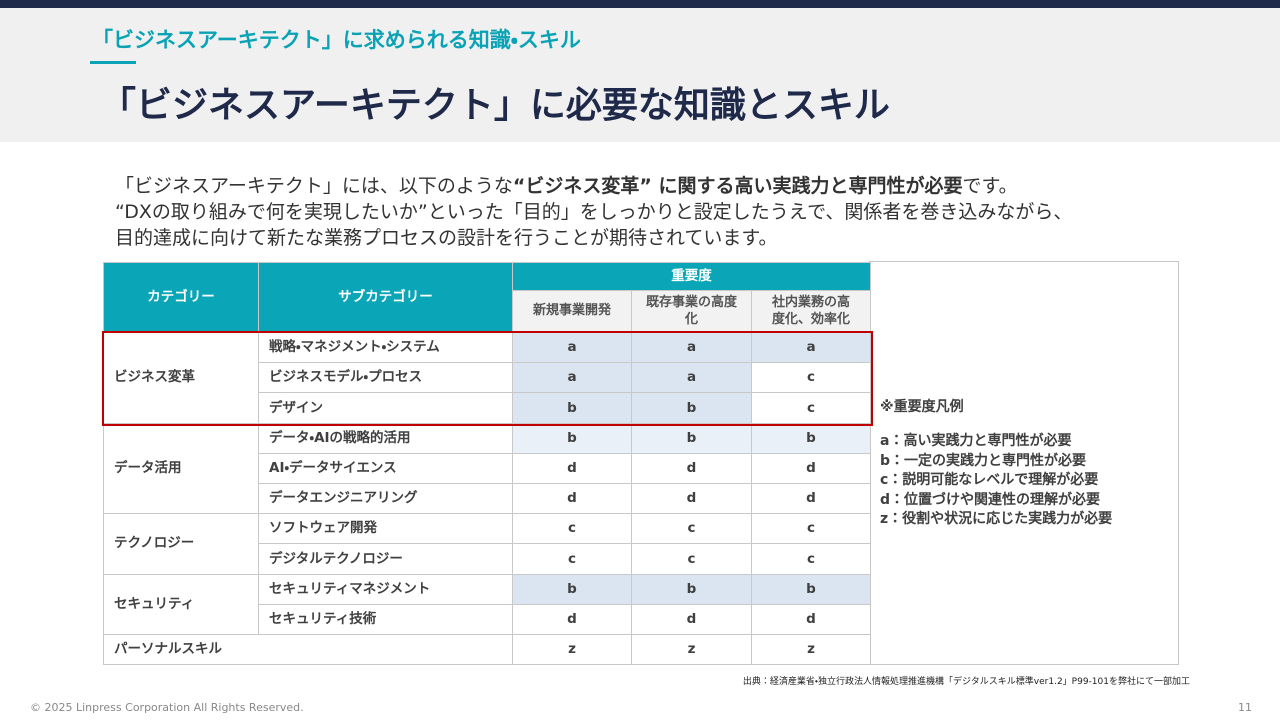 Image resolution: width=1280 pixels, height=720 pixels. What do you see at coordinates (314, 186) in the screenshot?
I see `text: 「ビジネスアーキテクト」には、以下のような` at bounding box center [314, 186].